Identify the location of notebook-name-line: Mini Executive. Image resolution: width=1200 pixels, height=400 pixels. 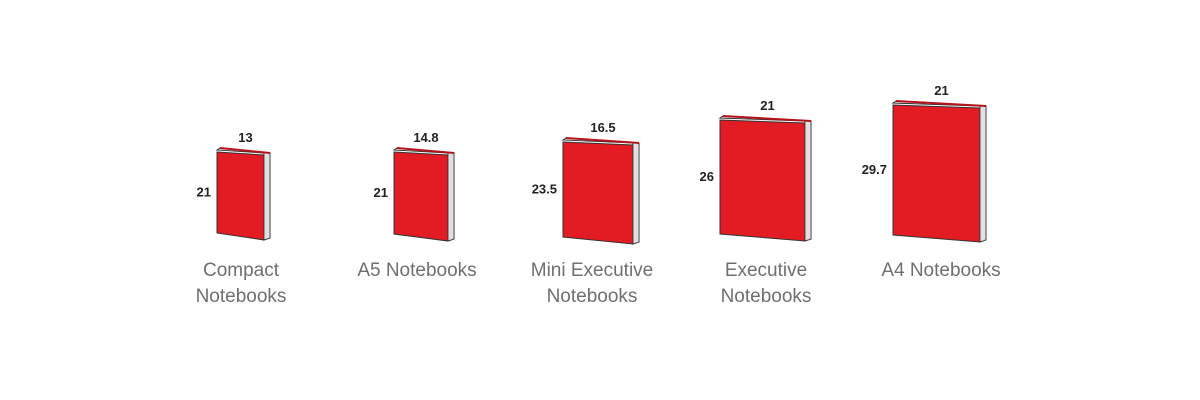
(592, 270).